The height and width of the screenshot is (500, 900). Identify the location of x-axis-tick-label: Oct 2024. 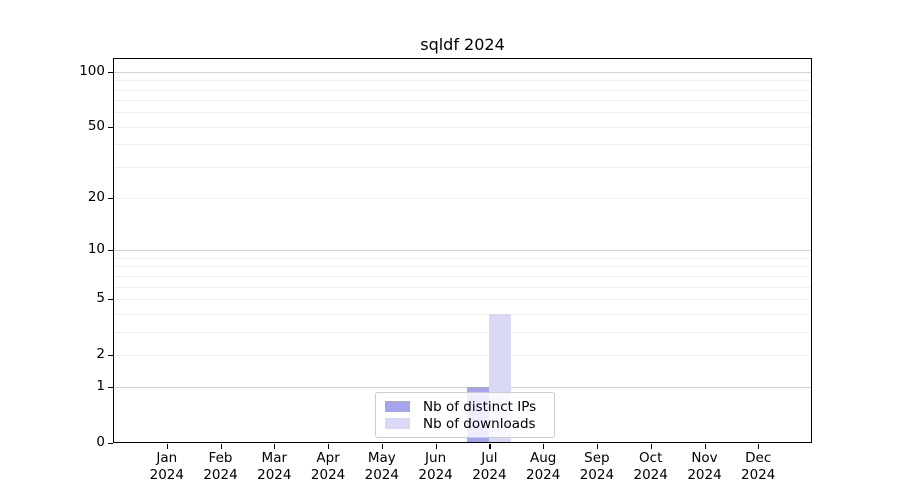
(650, 466).